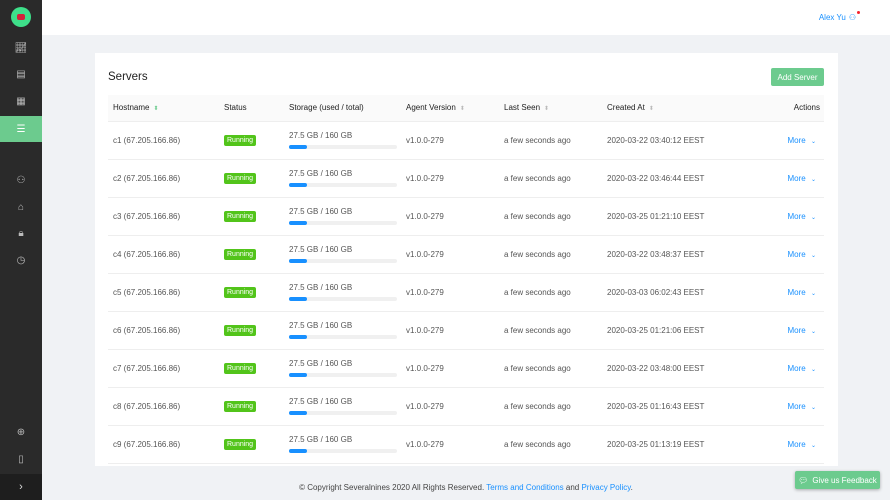 The width and height of the screenshot is (890, 500). I want to click on column-label: Created At, so click(626, 108).